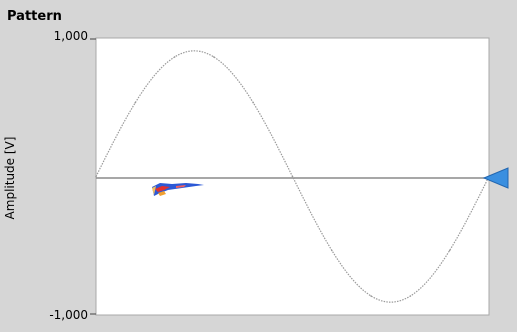 Image resolution: width=517 pixels, height=332 pixels. Describe the element at coordinates (70, 36) in the screenshot. I see `y-tick-max: 1,000` at that location.